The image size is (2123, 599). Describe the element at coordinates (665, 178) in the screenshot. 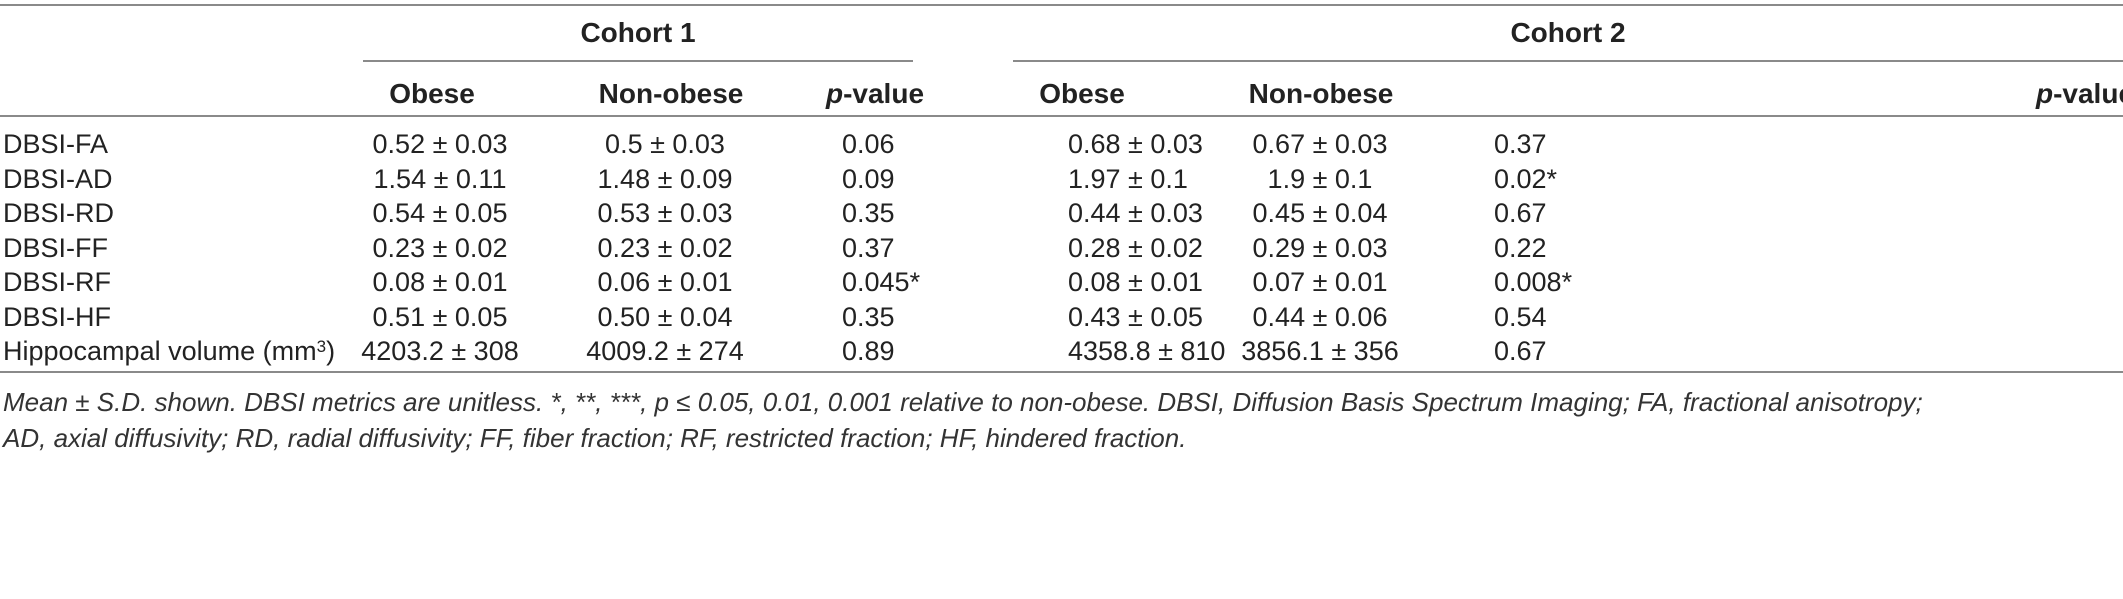

I see `table-cell: 1.48 ± 0.09` at that location.